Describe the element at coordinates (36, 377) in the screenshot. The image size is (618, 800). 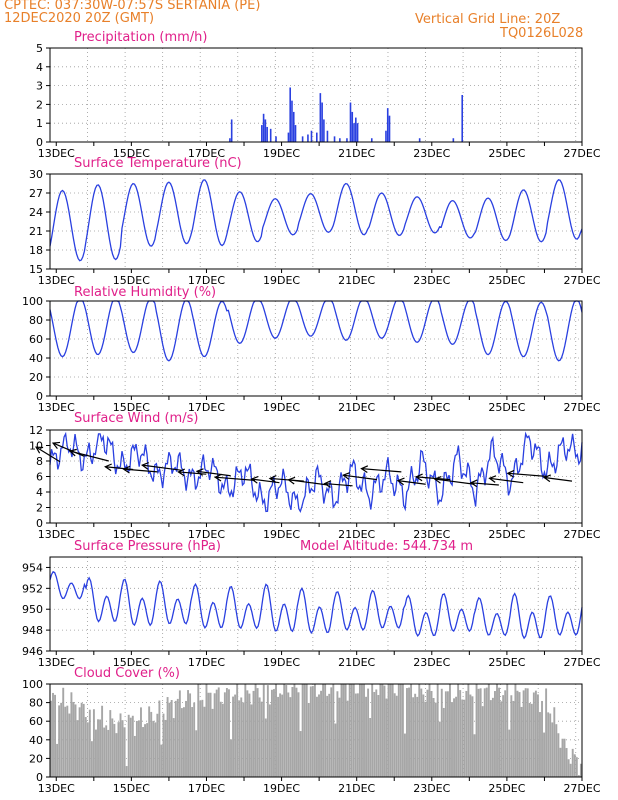
I see `y-tick-label: 20` at that location.